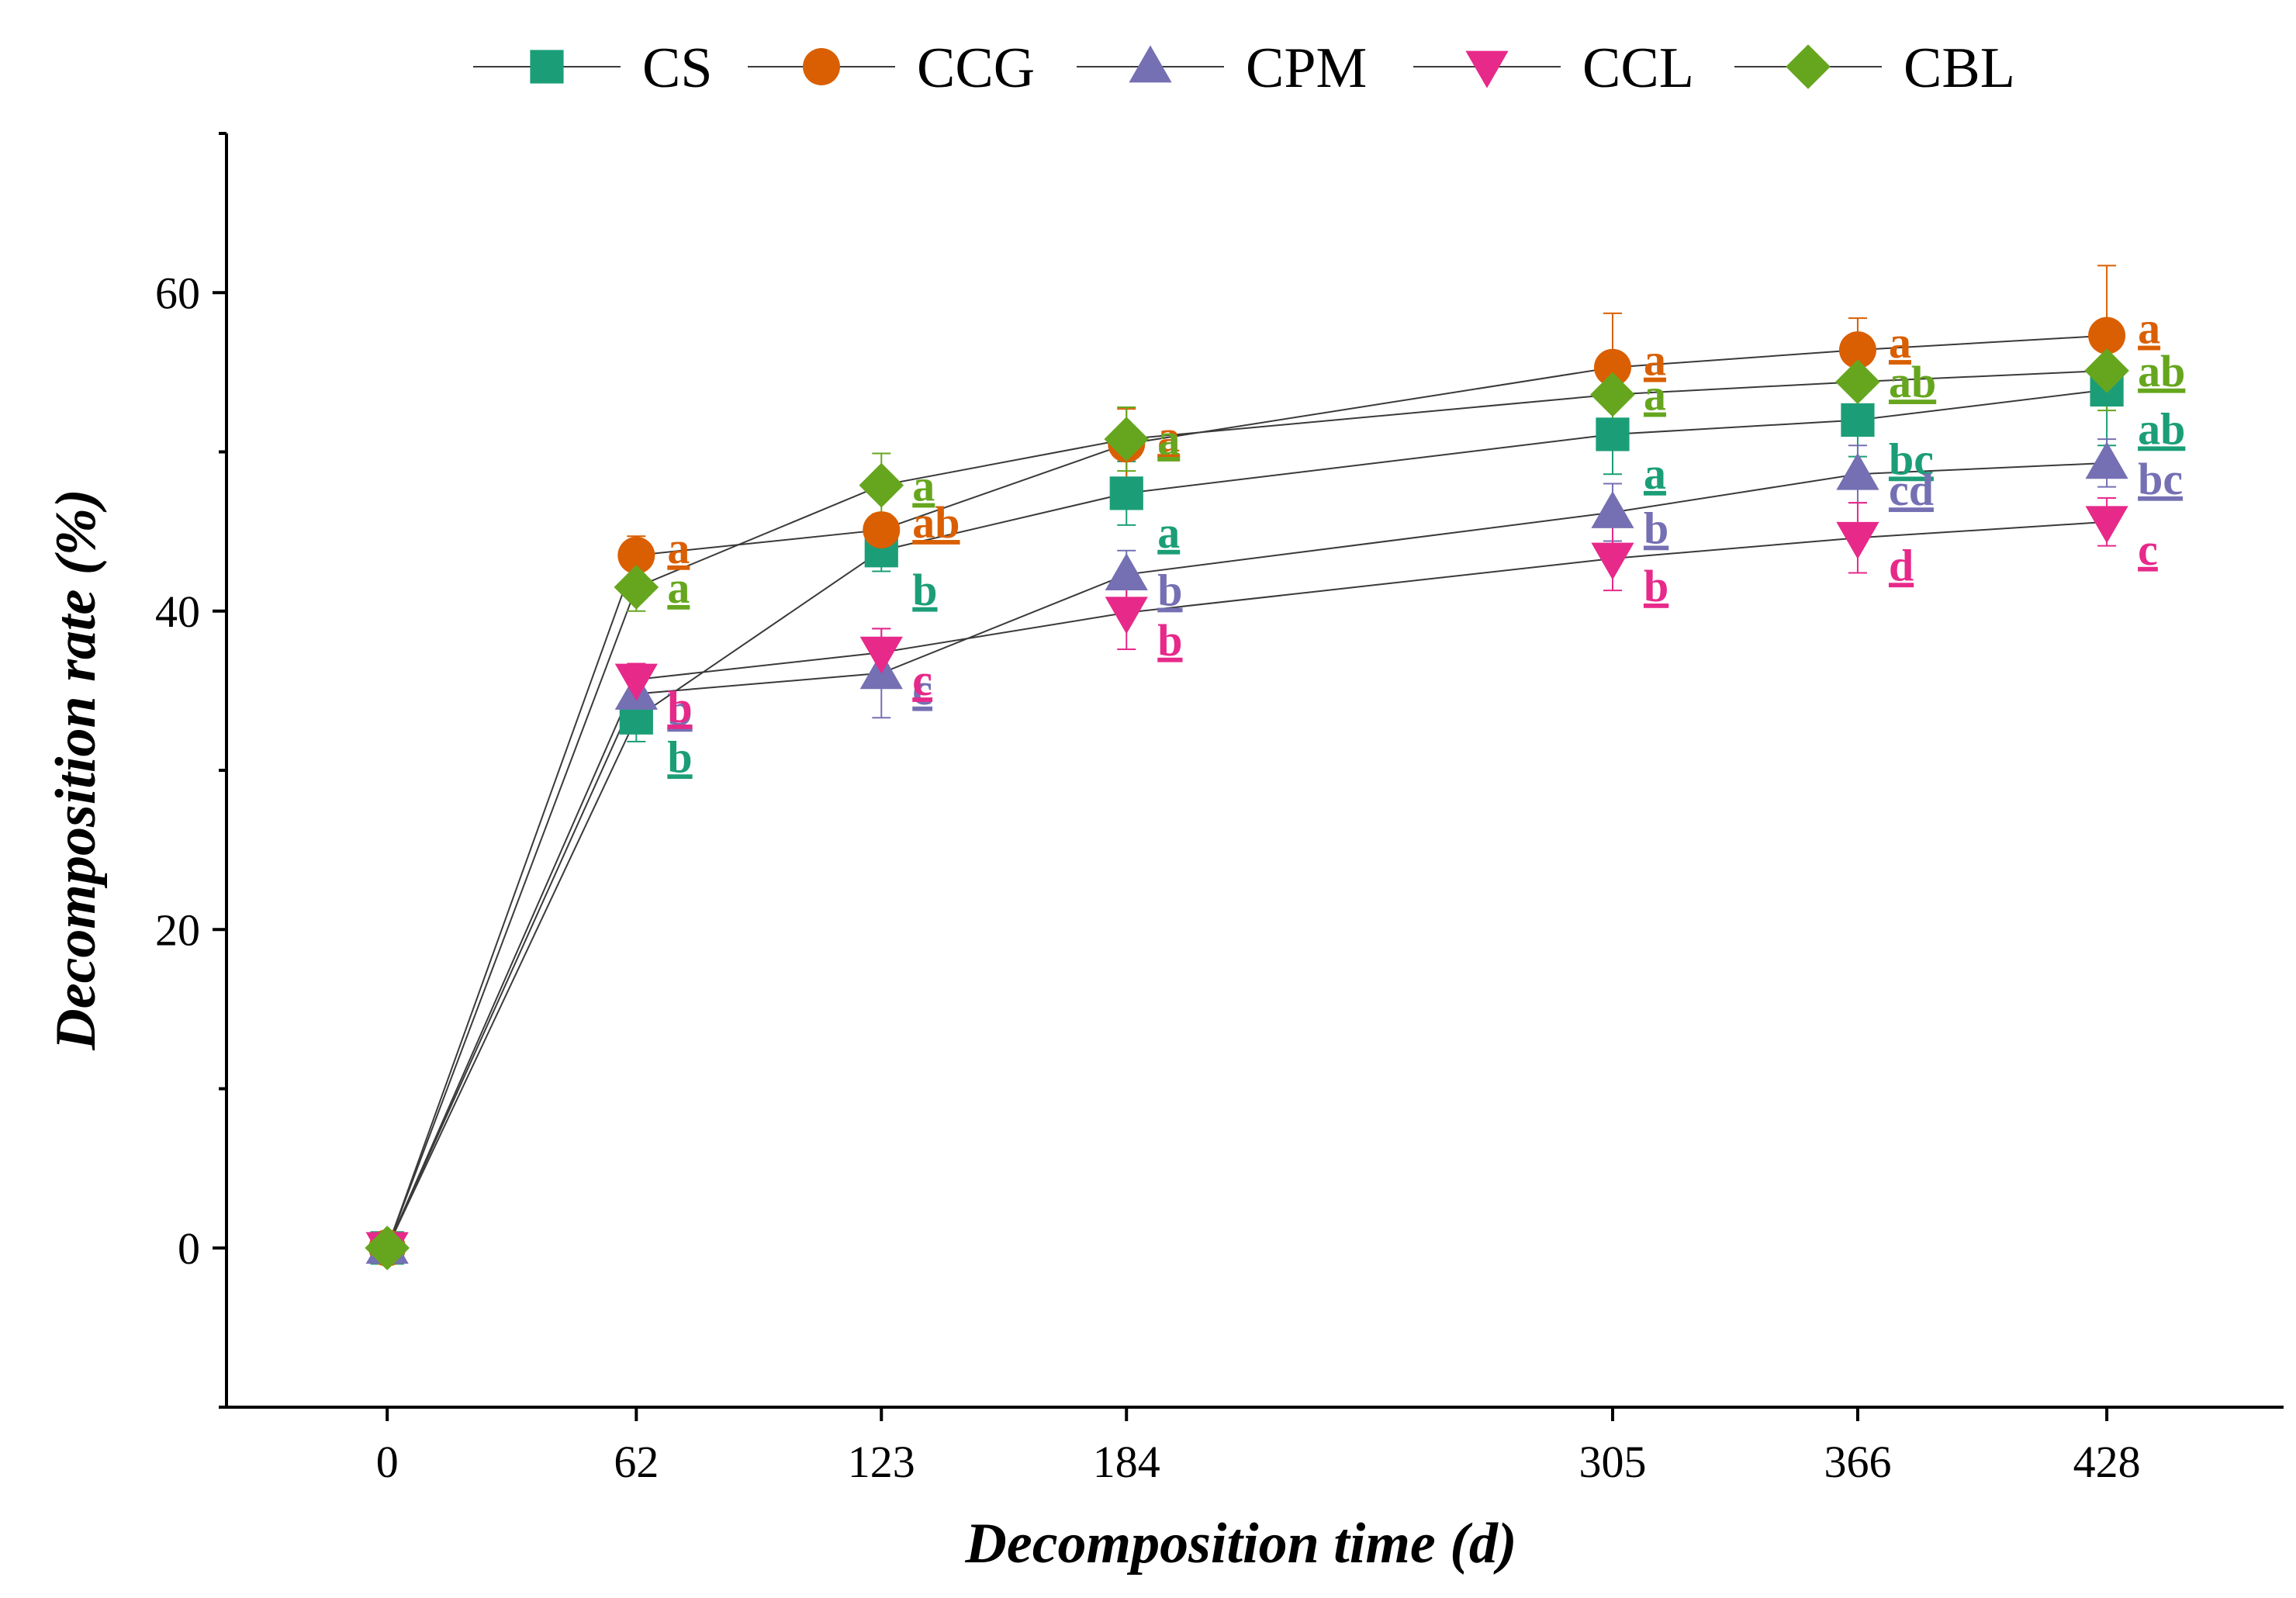 The image size is (2296, 1598). I want to click on legend-marker-ccg, so click(821, 67).